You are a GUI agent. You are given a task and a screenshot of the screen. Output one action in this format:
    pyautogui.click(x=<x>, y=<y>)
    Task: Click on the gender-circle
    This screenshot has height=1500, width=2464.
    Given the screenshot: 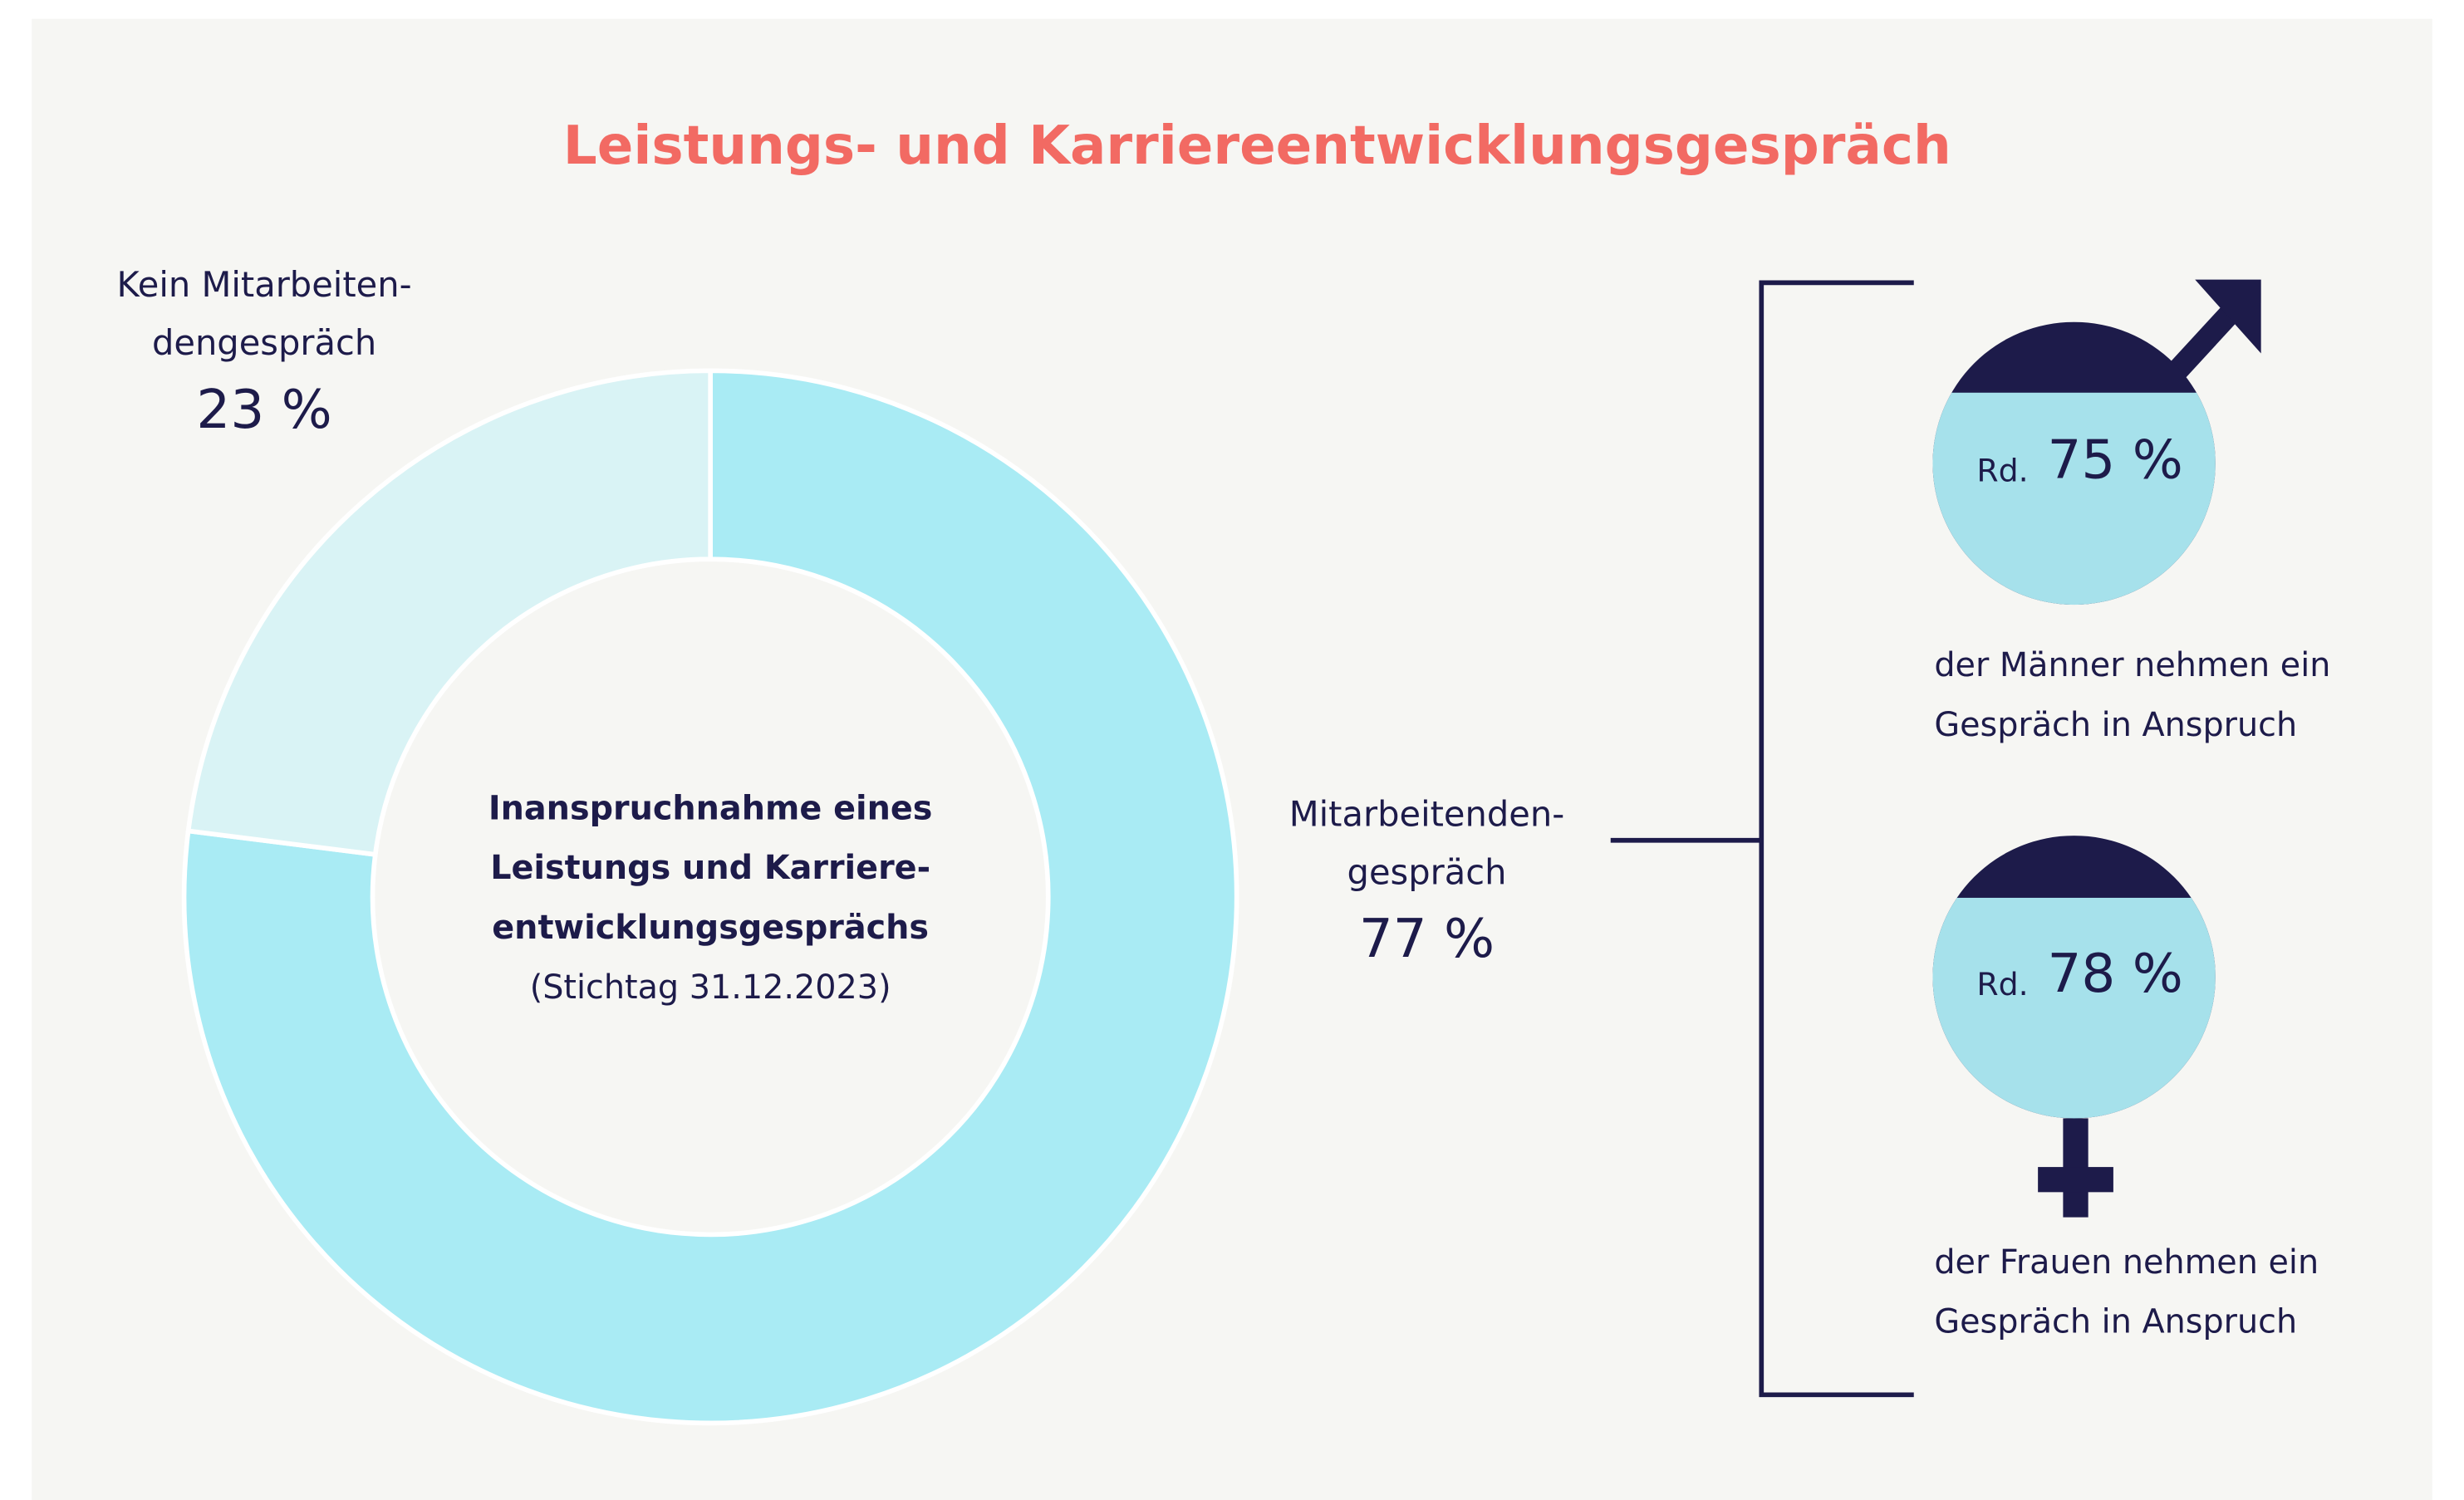 What is the action you would take?
    pyautogui.click(x=2074, y=977)
    